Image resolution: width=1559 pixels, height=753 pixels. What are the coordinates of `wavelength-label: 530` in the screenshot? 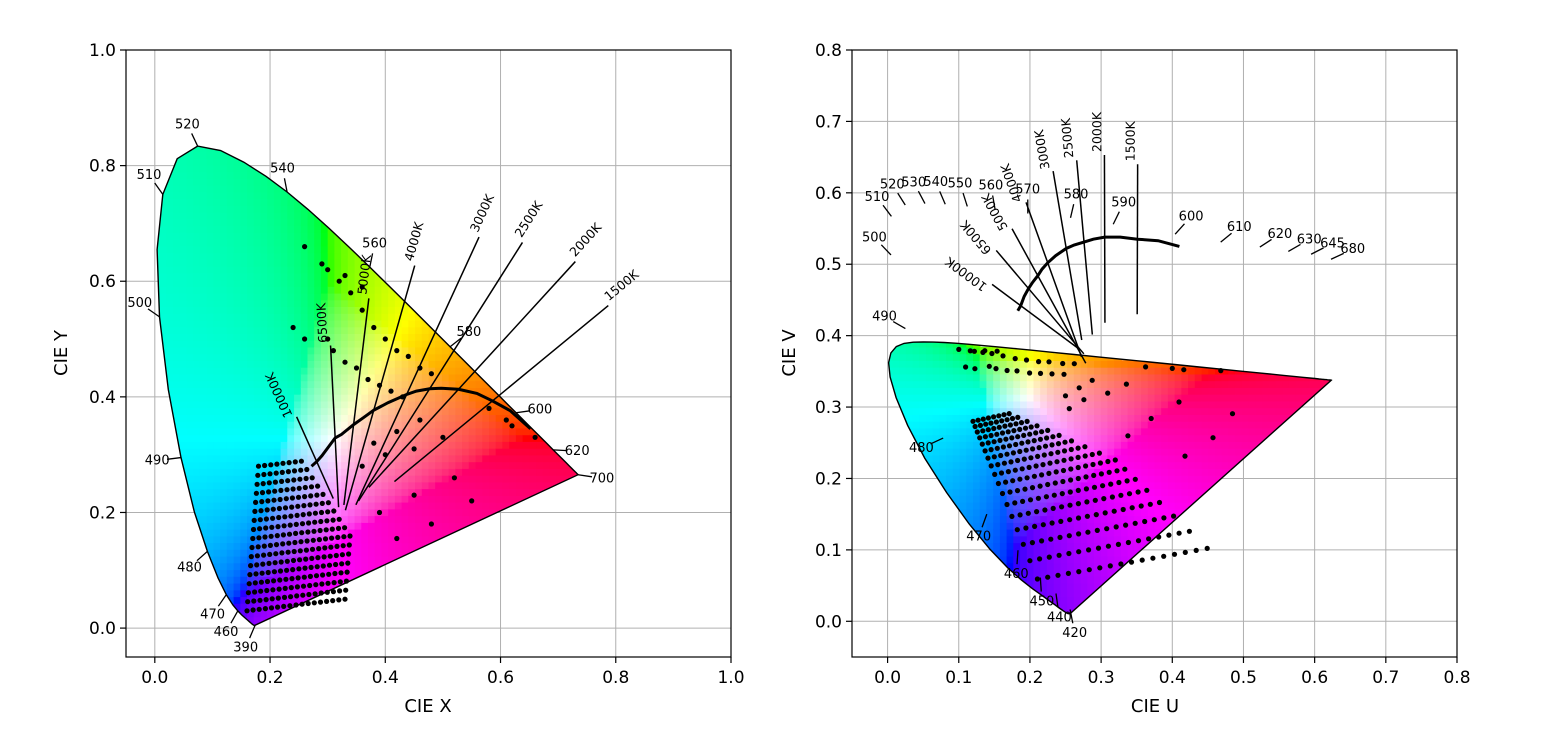 It's located at (913, 182).